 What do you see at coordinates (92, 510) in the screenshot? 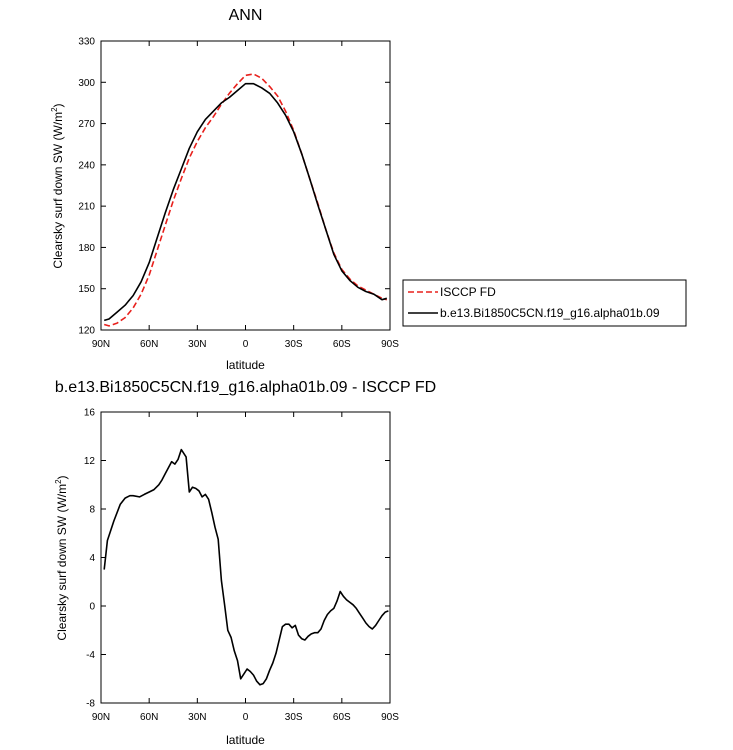
I see `bottom-y-tick-label: 8` at bounding box center [92, 510].